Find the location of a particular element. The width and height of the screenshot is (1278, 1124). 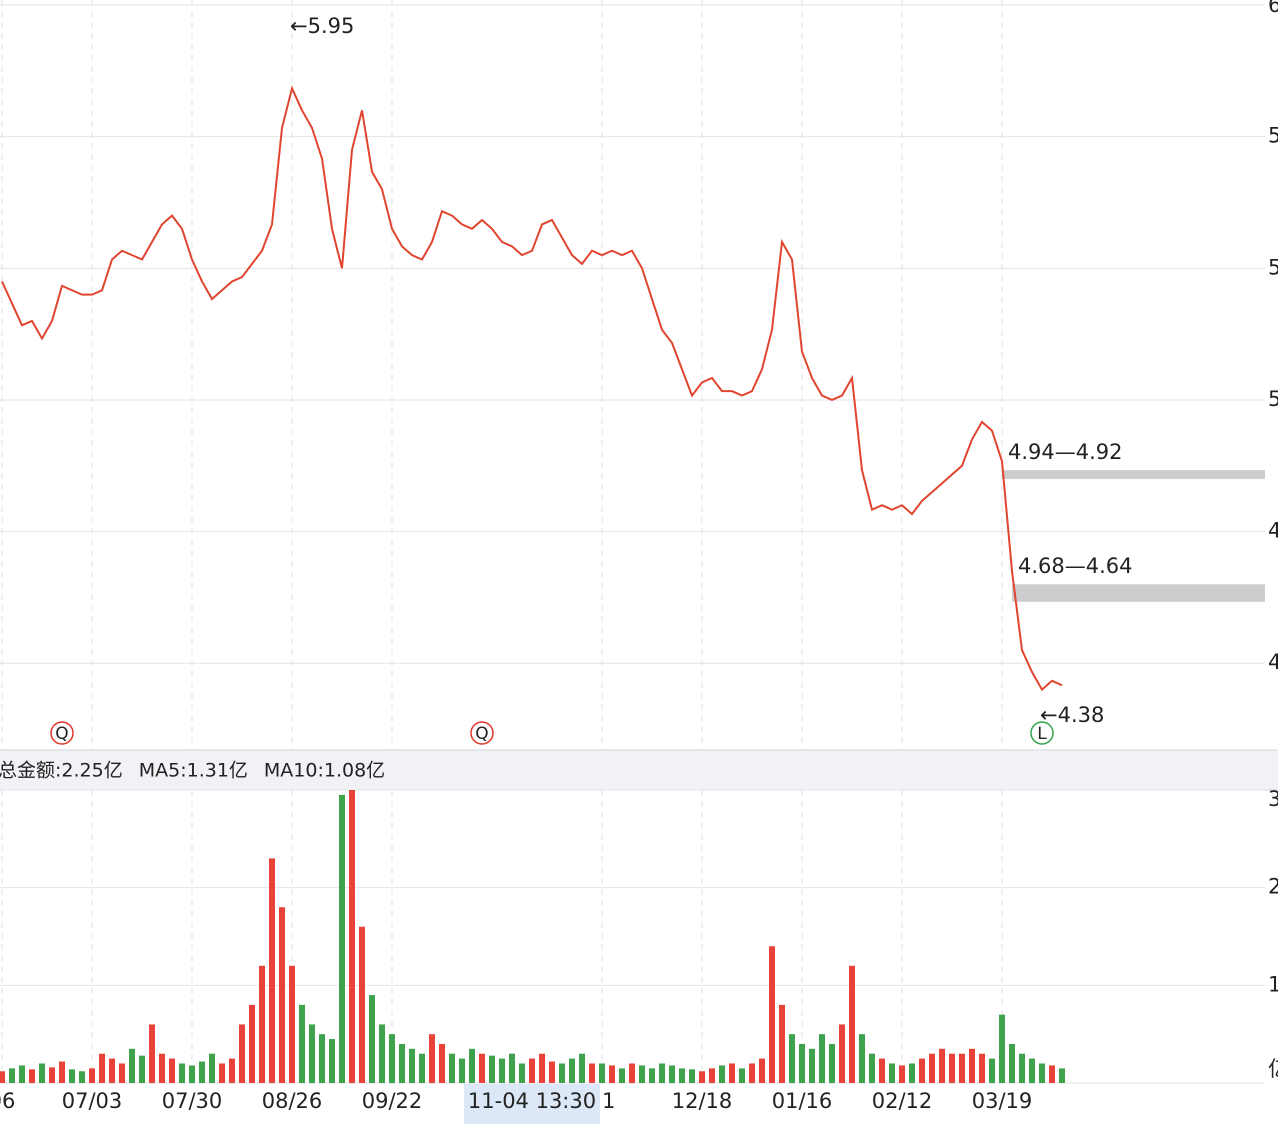

zone-label: 4.68—4.64 is located at coordinates (1075, 566).